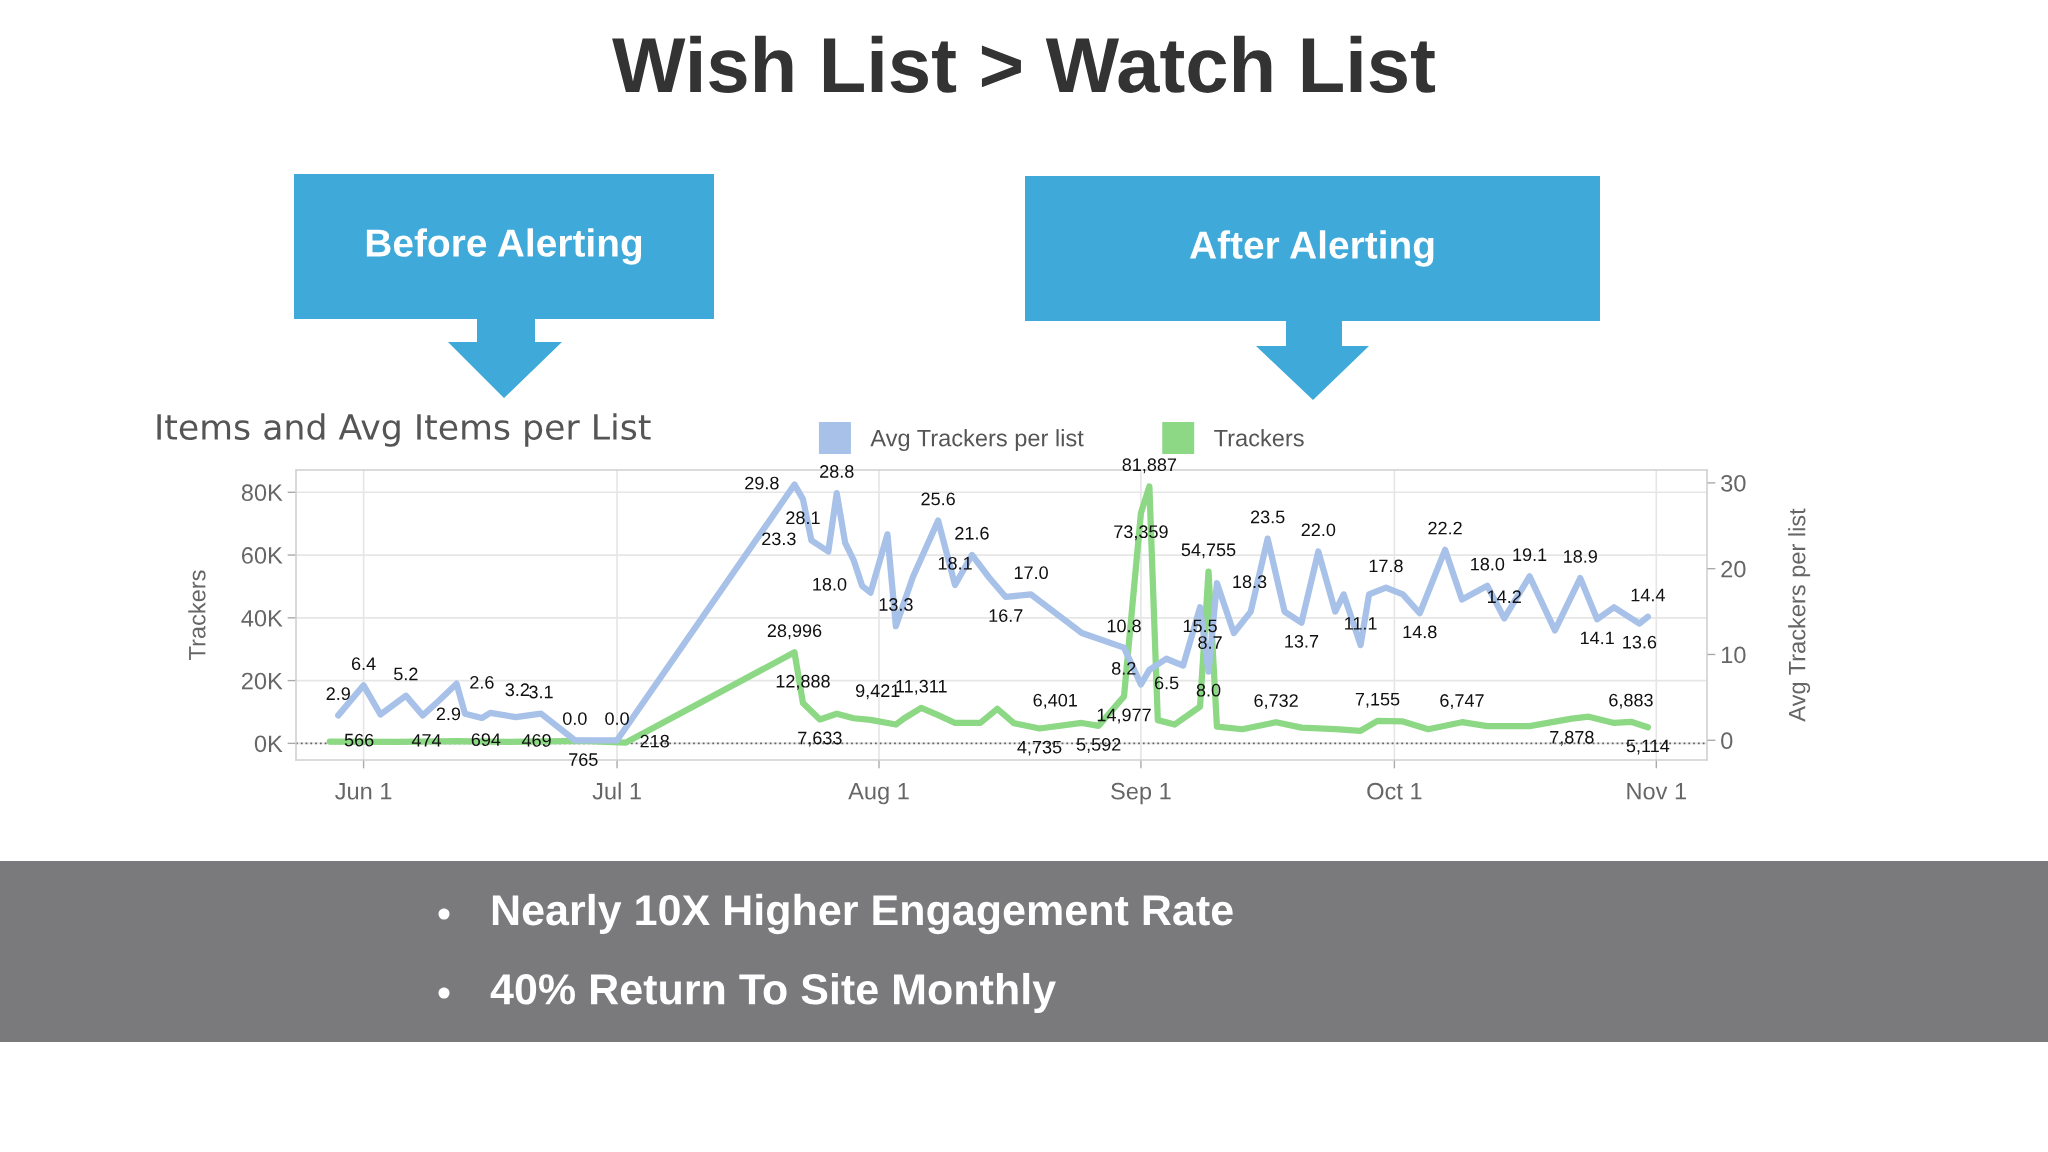  I want to click on data-label: 13.7, so click(1302, 641).